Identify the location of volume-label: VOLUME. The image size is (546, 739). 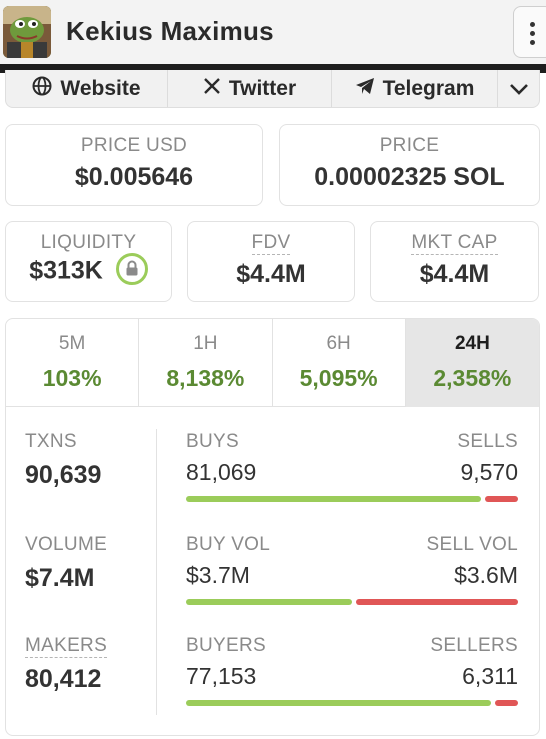
(66, 544).